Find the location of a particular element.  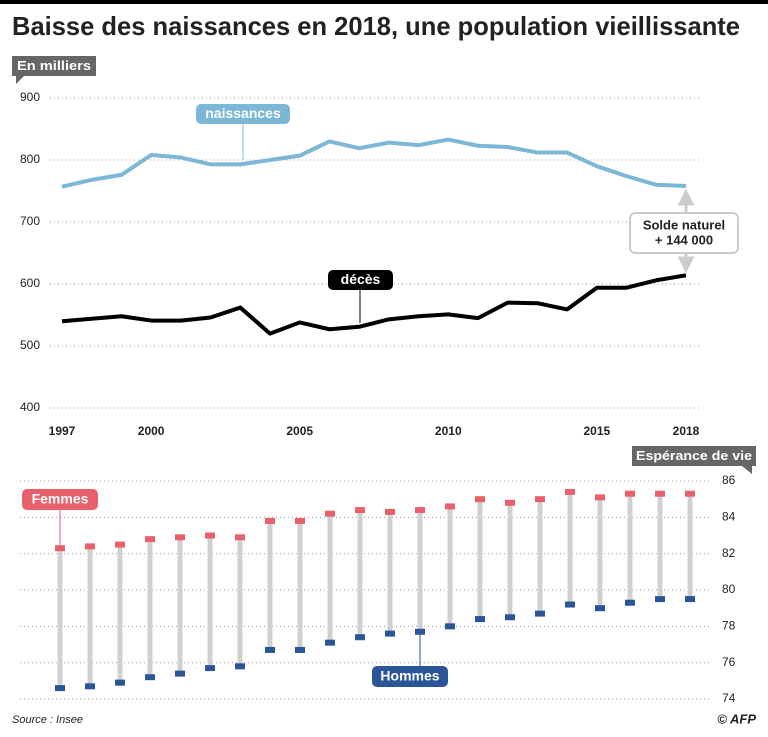

legend-label: décès is located at coordinates (361, 279).